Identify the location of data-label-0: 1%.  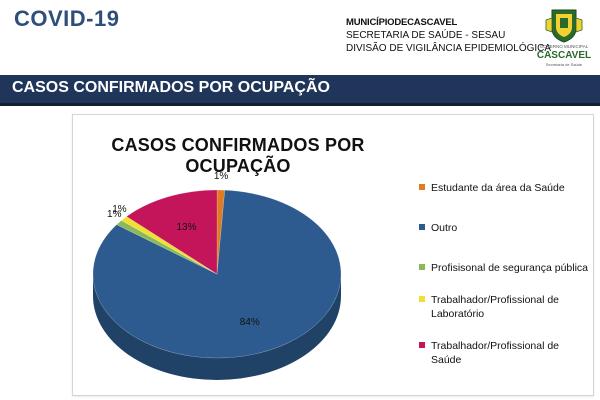
(221, 176).